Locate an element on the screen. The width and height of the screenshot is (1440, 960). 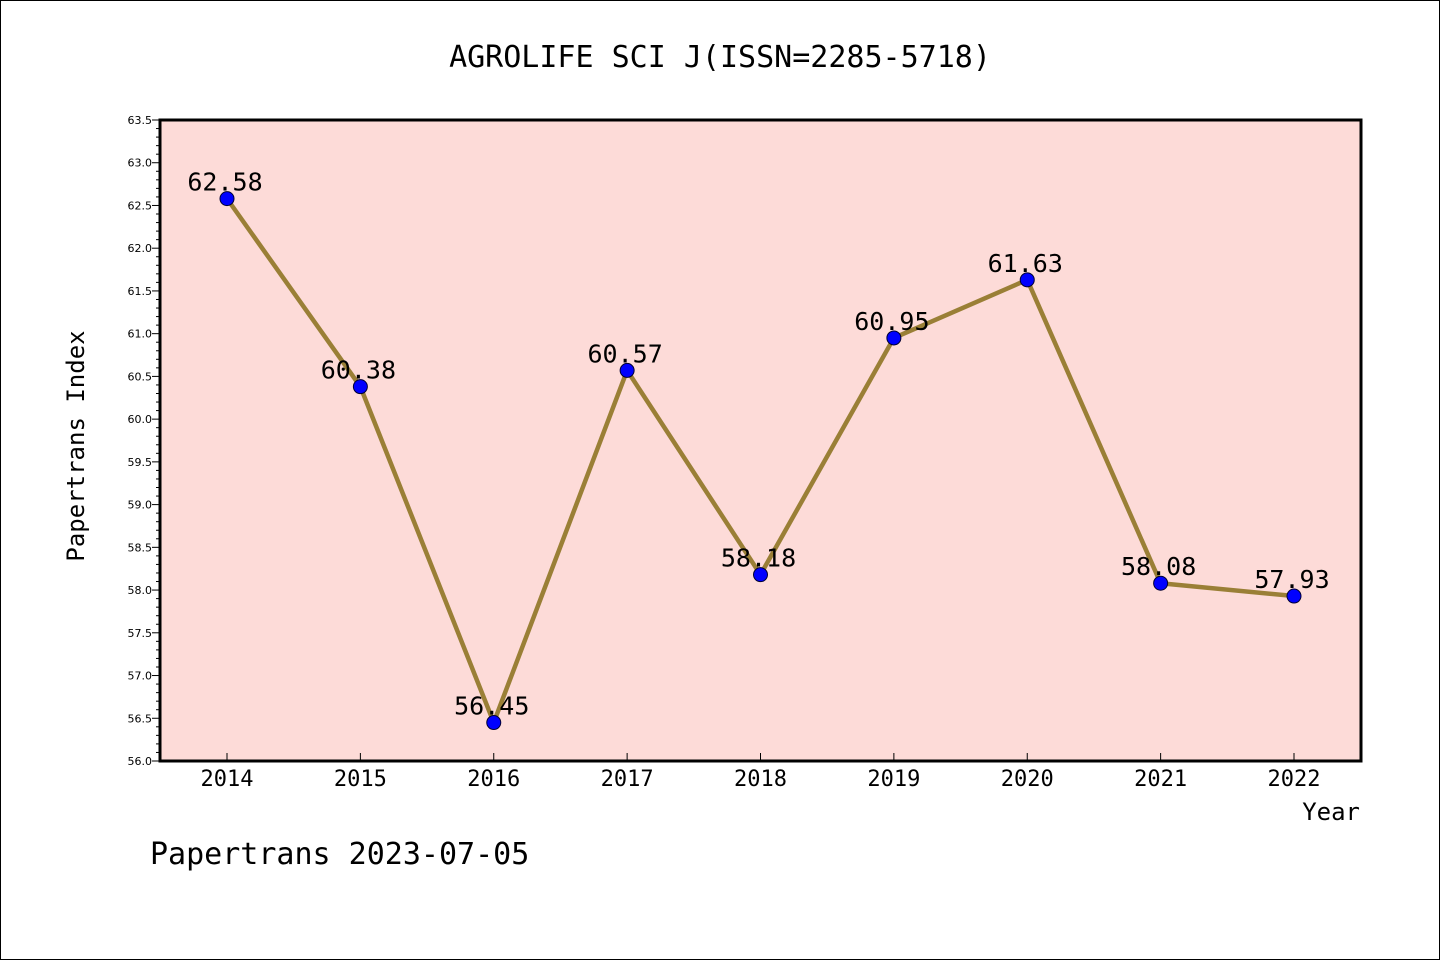
y-tick-label: 60.0 is located at coordinates (140, 419).